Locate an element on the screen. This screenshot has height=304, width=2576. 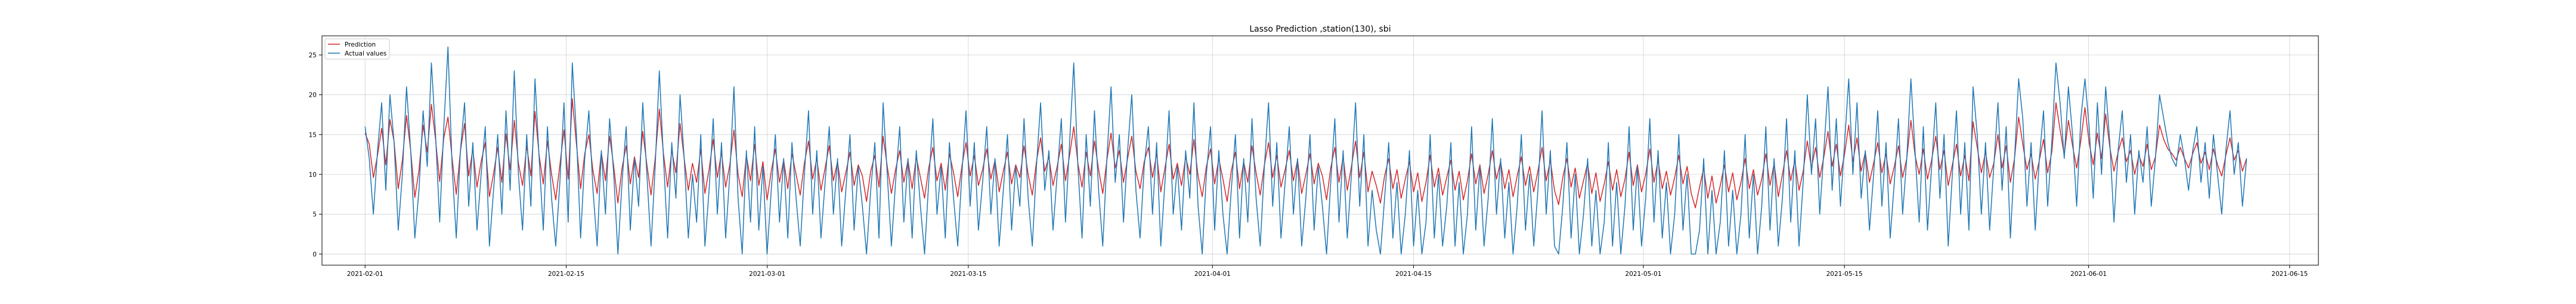
y-tick-label: 15 is located at coordinates (313, 135).